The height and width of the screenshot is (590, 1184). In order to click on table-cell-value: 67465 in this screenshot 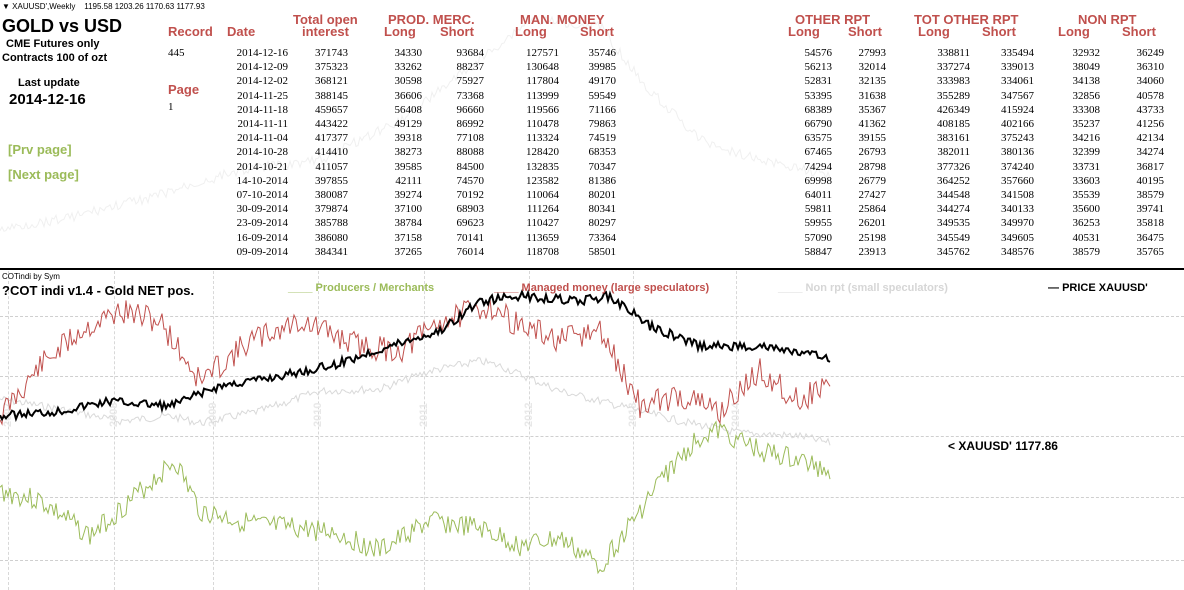, I will do `click(818, 152)`.